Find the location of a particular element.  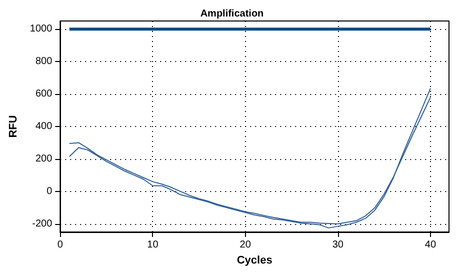

y-tick-label: 1000 is located at coordinates (41, 29).